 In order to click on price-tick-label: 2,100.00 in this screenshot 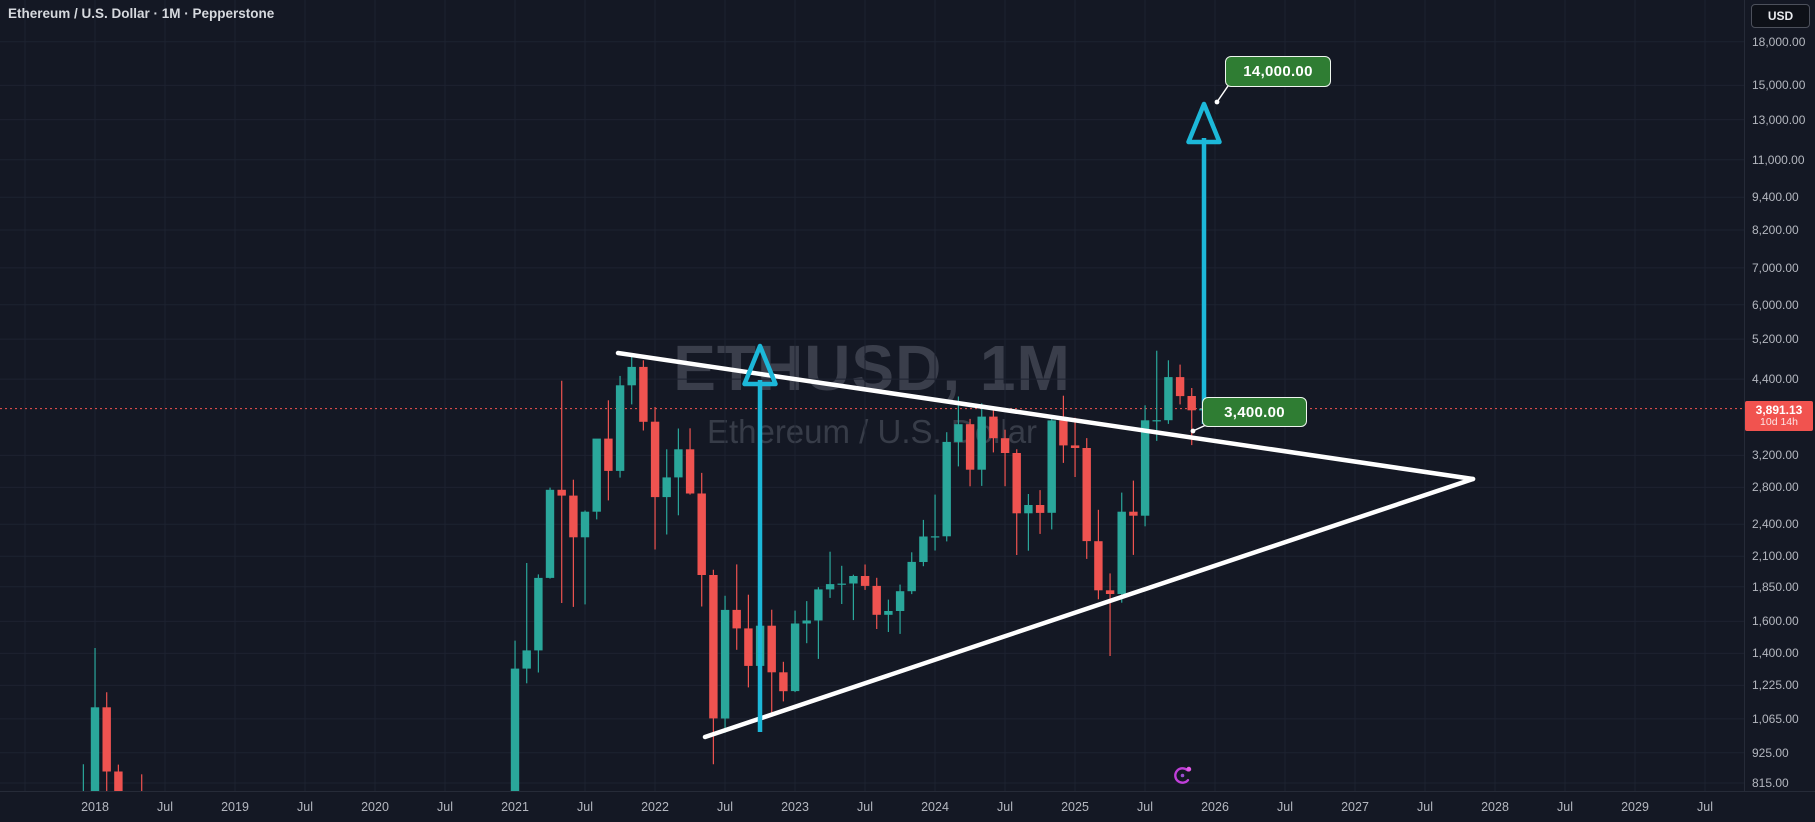, I will do `click(1775, 556)`.